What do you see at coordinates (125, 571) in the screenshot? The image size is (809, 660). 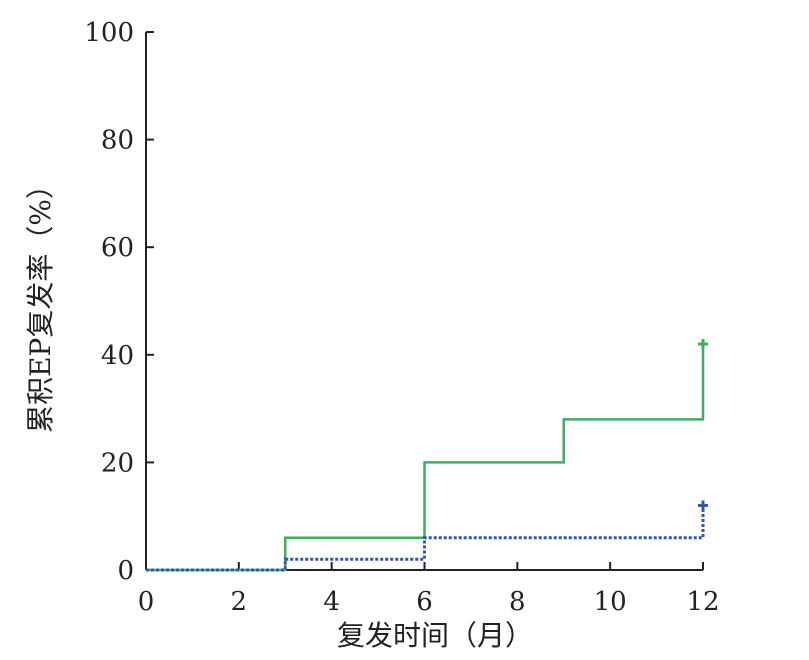 I see `y-tick-label: 0` at bounding box center [125, 571].